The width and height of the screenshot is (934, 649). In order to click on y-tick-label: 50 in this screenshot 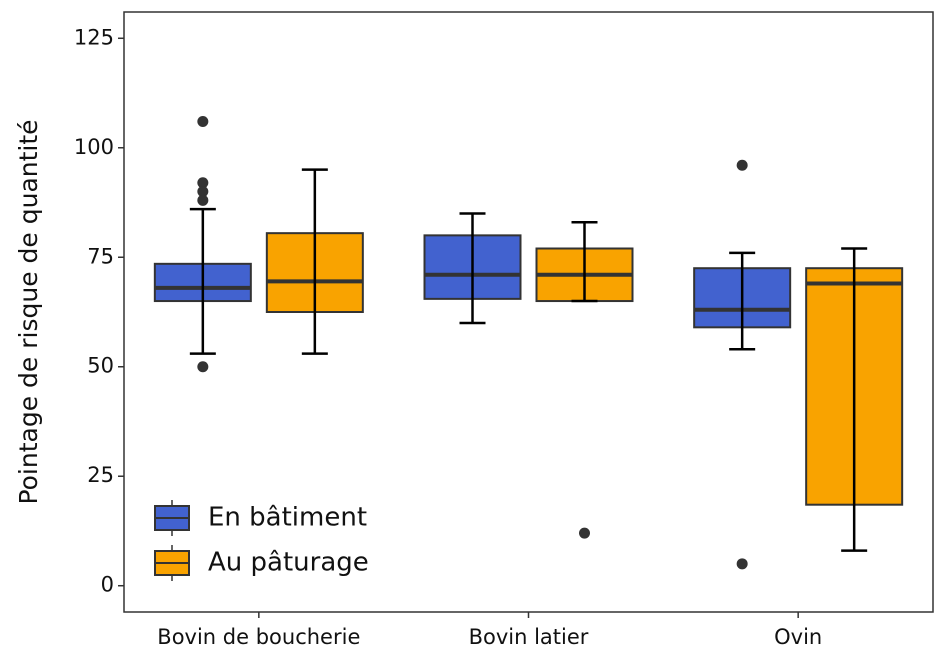, I will do `click(100, 366)`.